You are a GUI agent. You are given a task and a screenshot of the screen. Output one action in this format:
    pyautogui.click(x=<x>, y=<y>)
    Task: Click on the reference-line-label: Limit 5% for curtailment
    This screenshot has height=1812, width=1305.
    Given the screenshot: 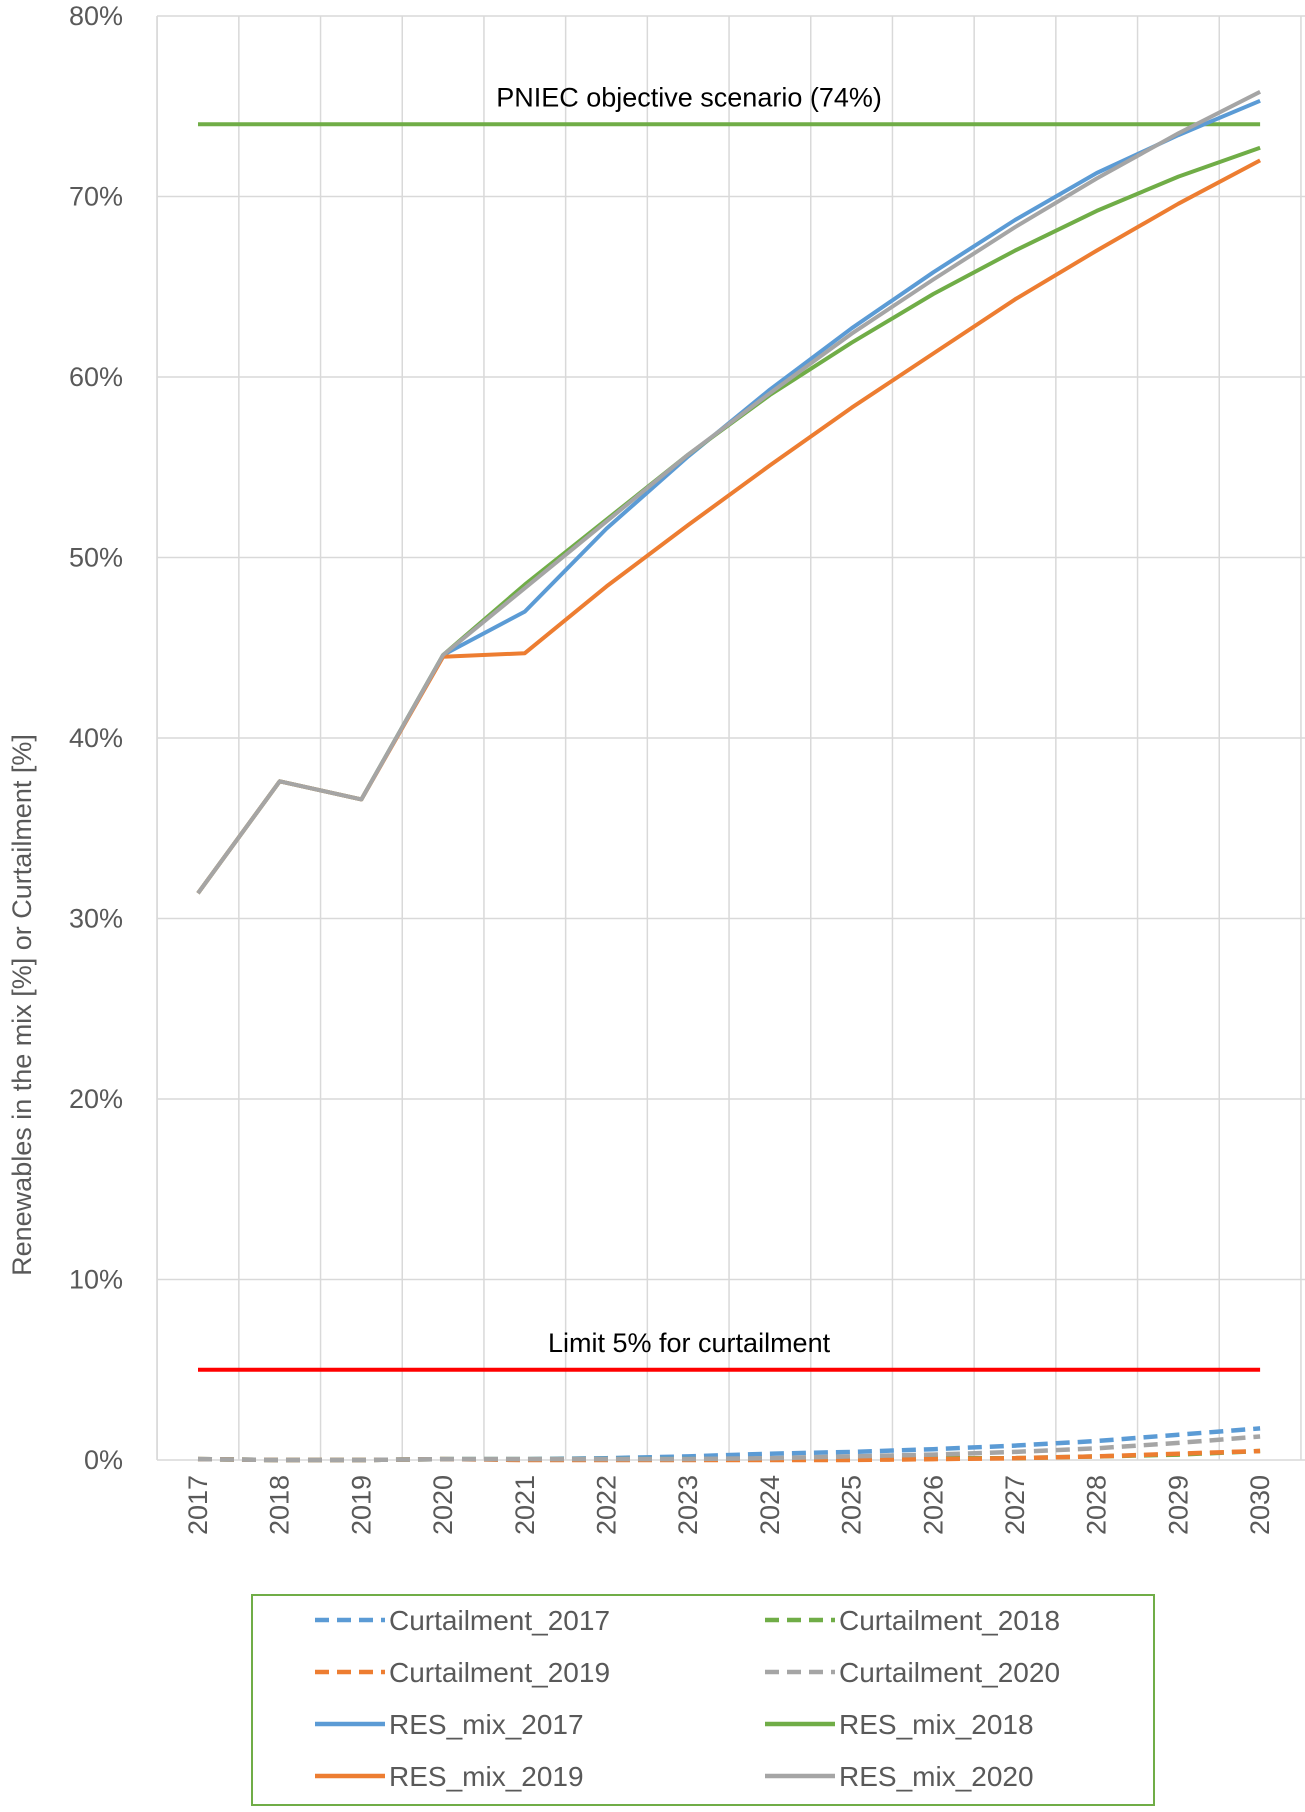 What is the action you would take?
    pyautogui.click(x=689, y=1343)
    